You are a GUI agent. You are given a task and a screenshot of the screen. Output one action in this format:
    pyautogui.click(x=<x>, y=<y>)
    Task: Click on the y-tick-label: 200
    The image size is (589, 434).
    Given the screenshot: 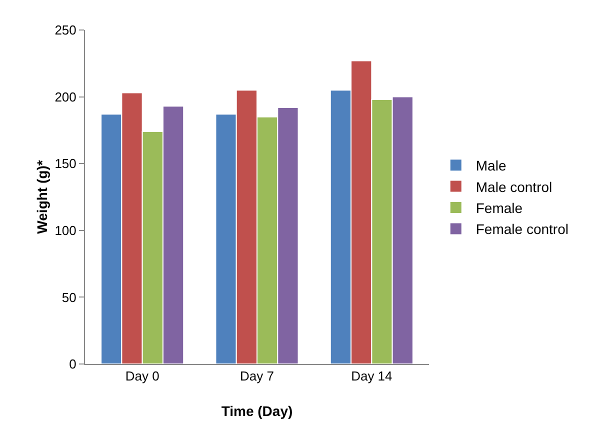 What is the action you would take?
    pyautogui.click(x=65, y=96)
    